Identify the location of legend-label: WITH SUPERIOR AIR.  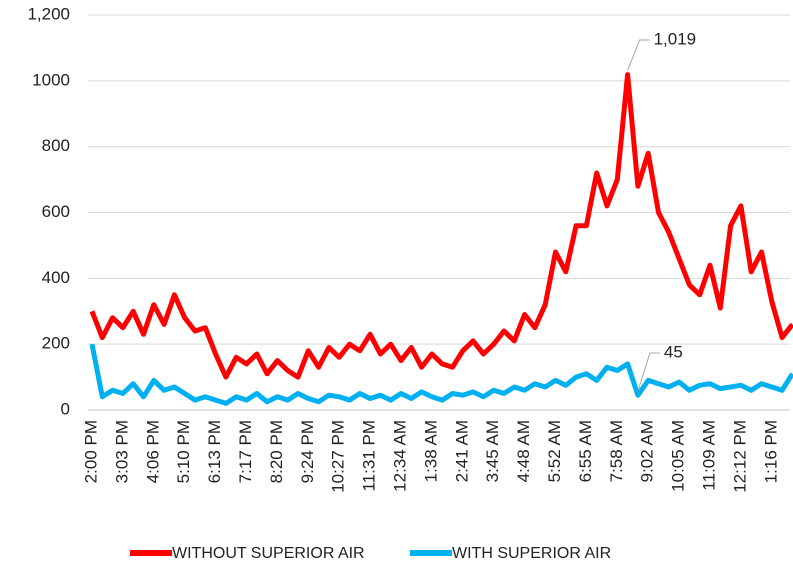
(531, 553).